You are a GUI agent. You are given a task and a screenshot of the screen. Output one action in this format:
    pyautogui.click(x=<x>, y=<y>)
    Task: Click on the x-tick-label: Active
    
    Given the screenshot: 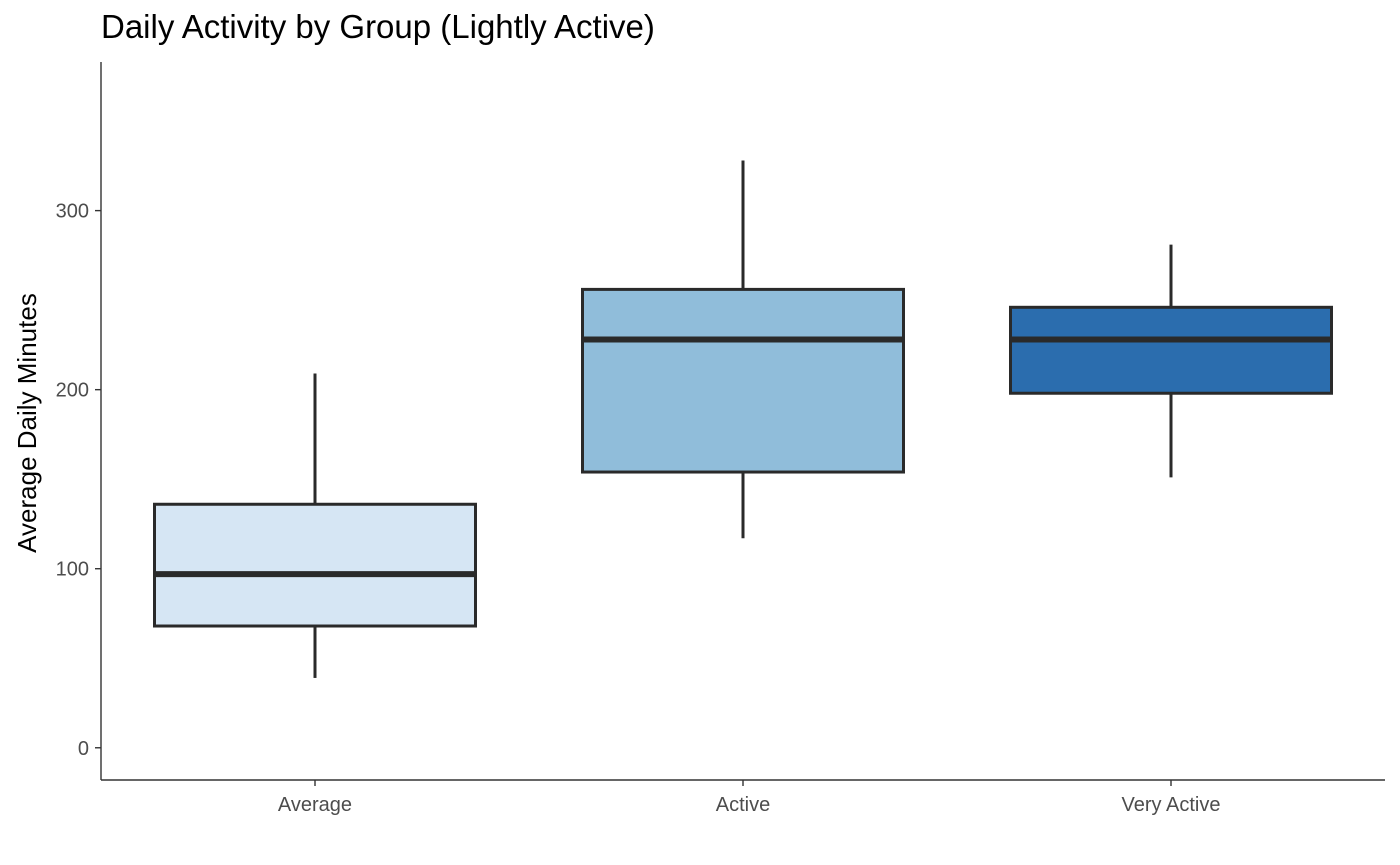 What is the action you would take?
    pyautogui.click(x=743, y=805)
    